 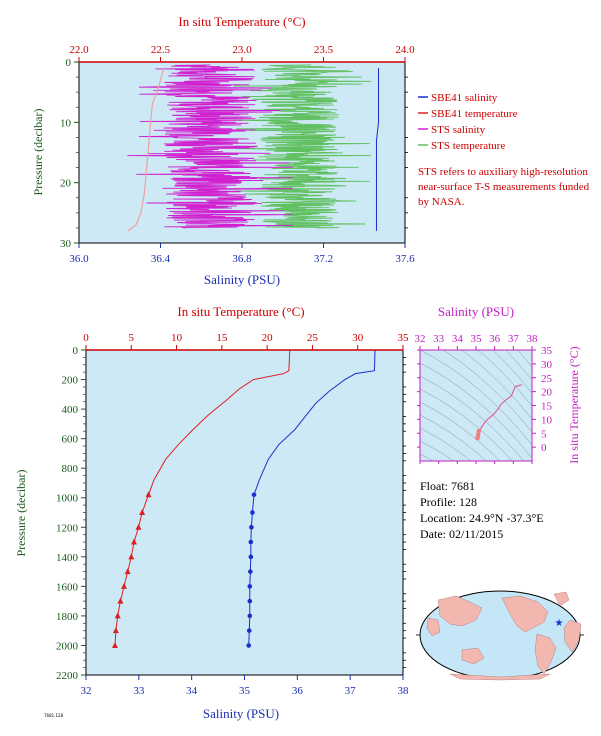 I want to click on sts-salinity-line, so click(x=210, y=146).